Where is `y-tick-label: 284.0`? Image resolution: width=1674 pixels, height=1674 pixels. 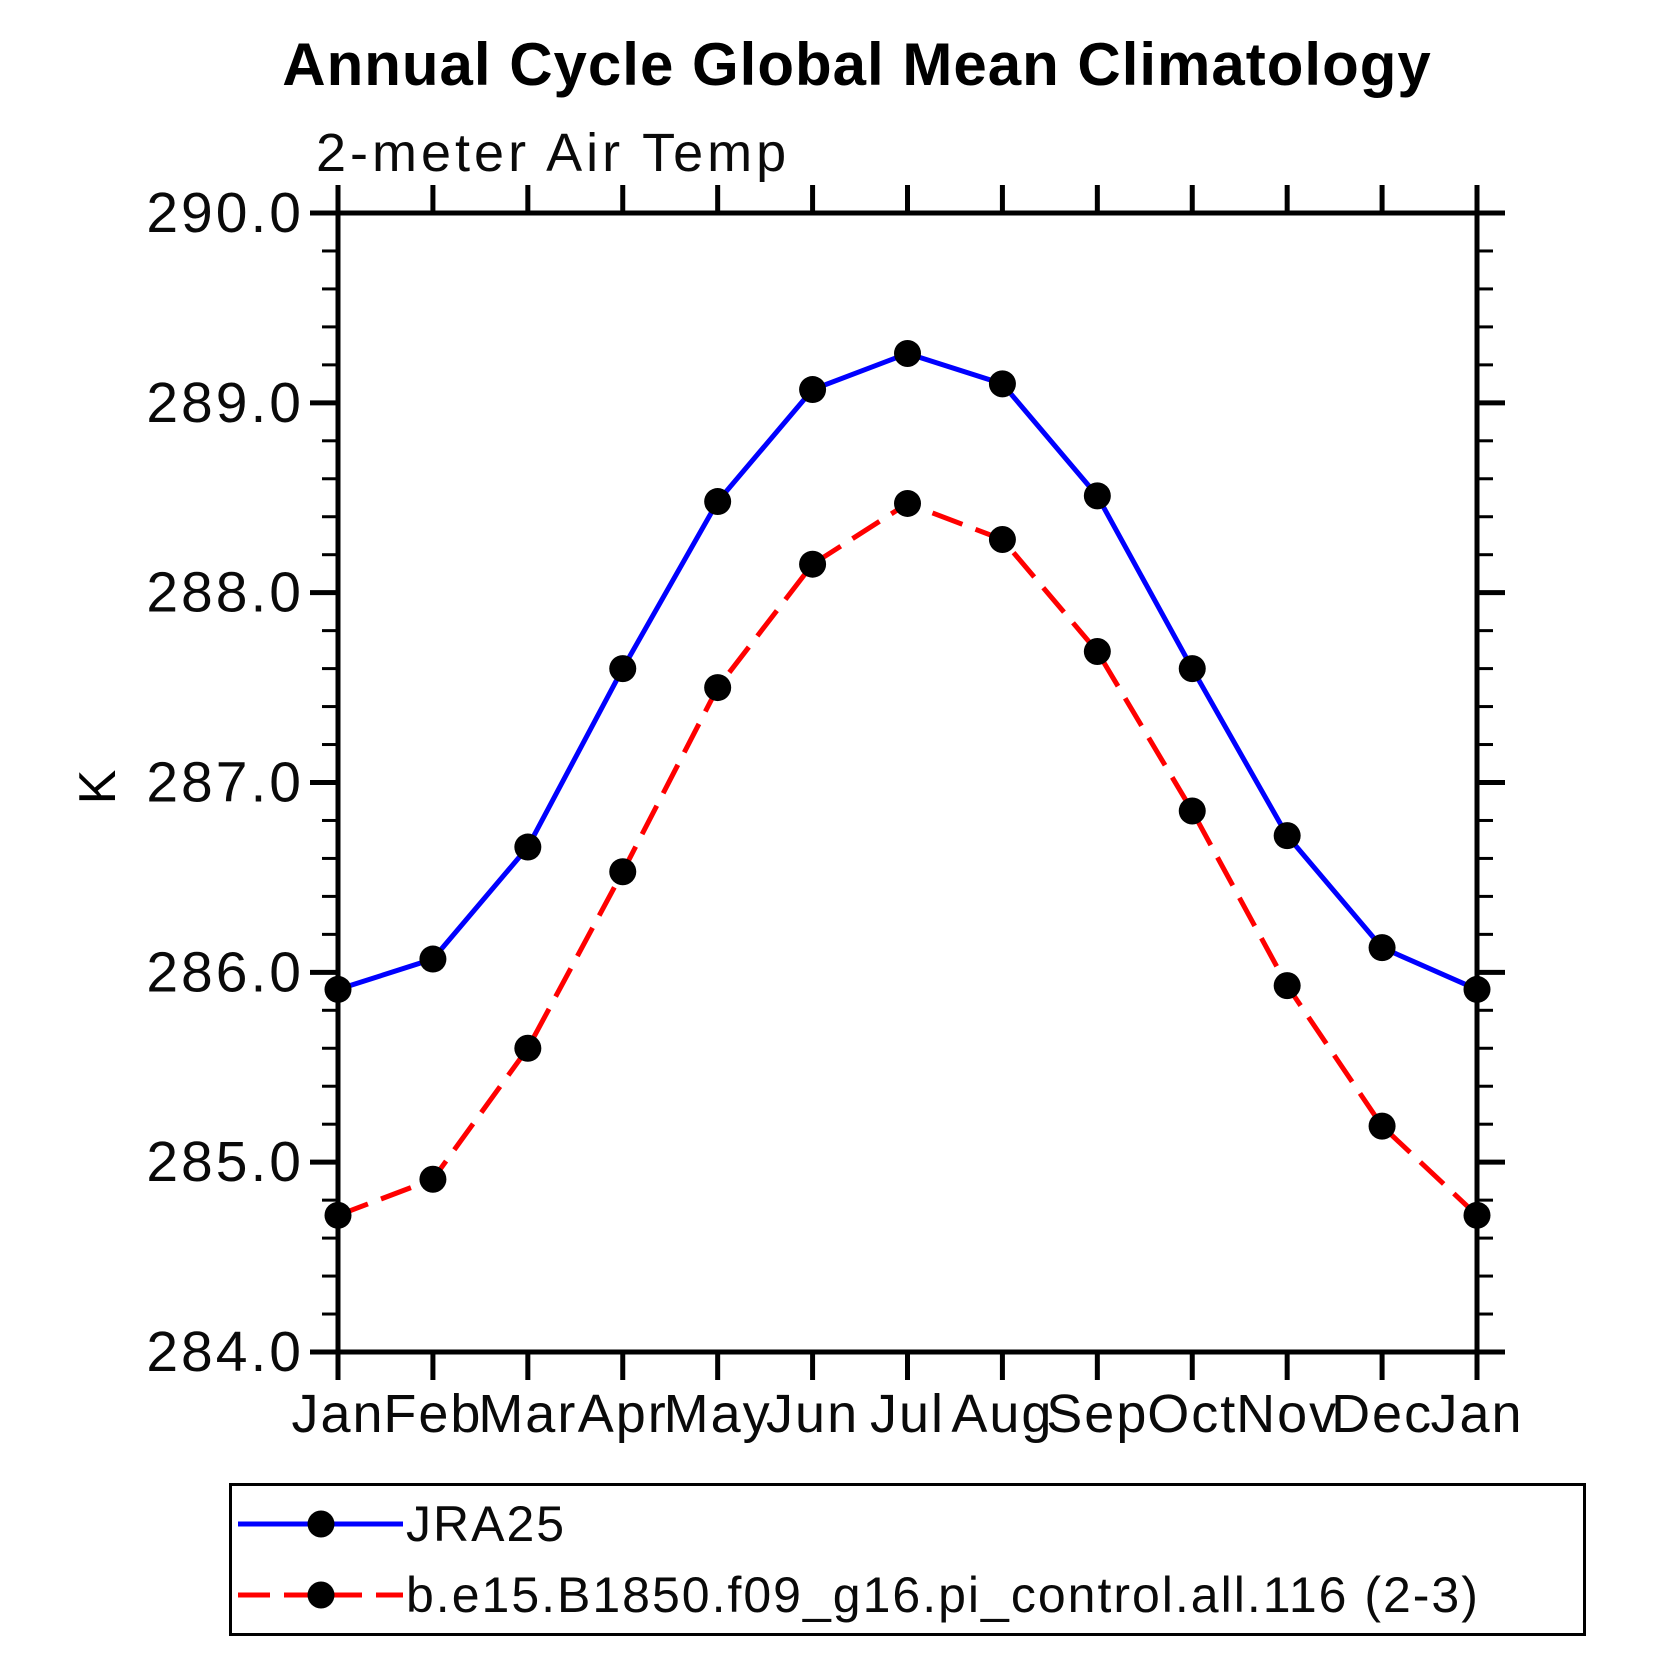
y-tick-label: 284.0 is located at coordinates (225, 1352).